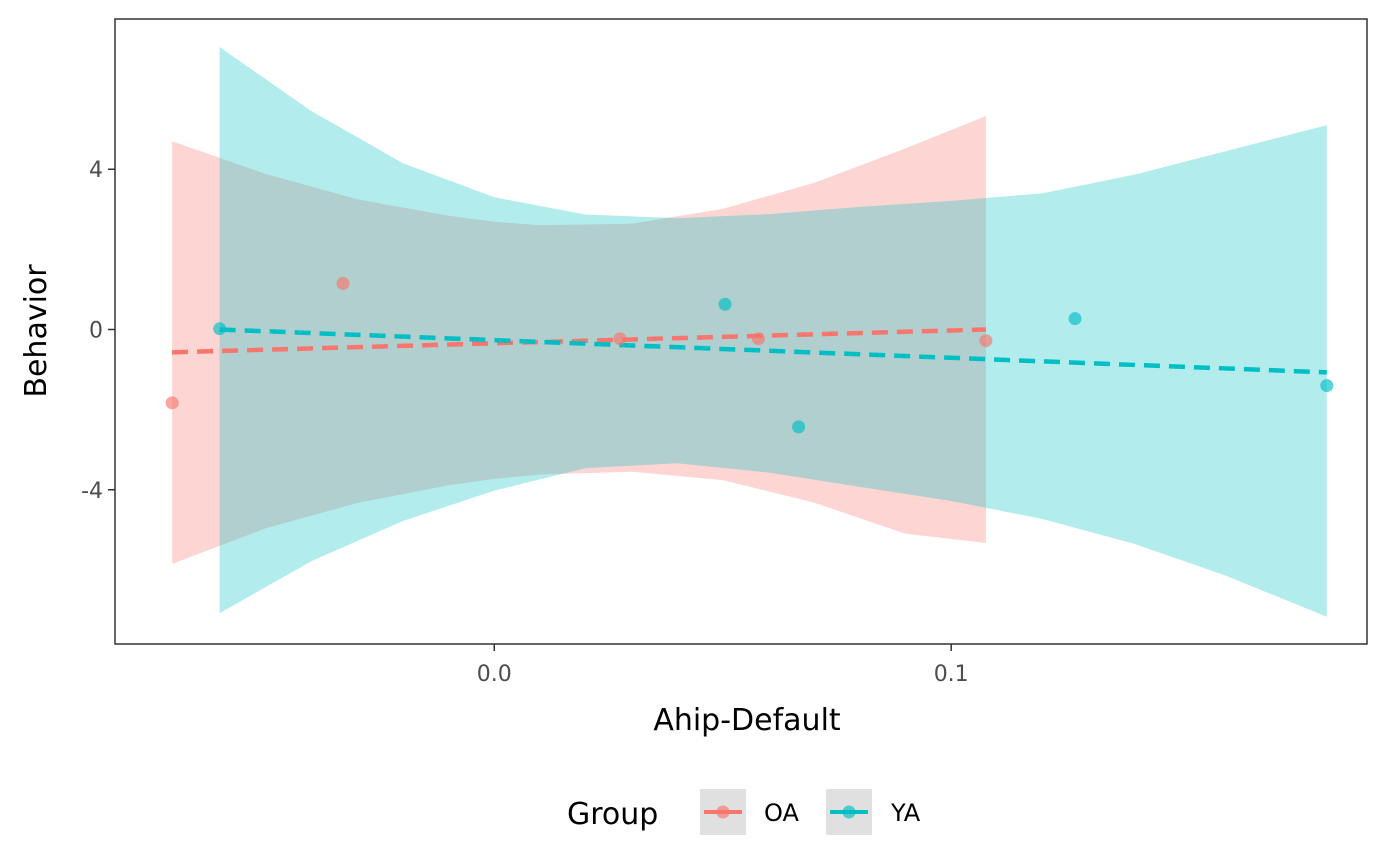 Image resolution: width=1400 pixels, height=866 pixels. I want to click on y-axis-title: Behavior, so click(36, 331).